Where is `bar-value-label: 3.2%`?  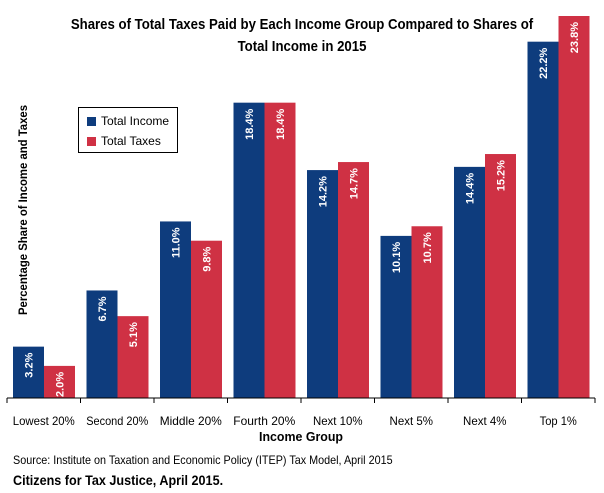
bar-value-label: 3.2% is located at coordinates (30, 364).